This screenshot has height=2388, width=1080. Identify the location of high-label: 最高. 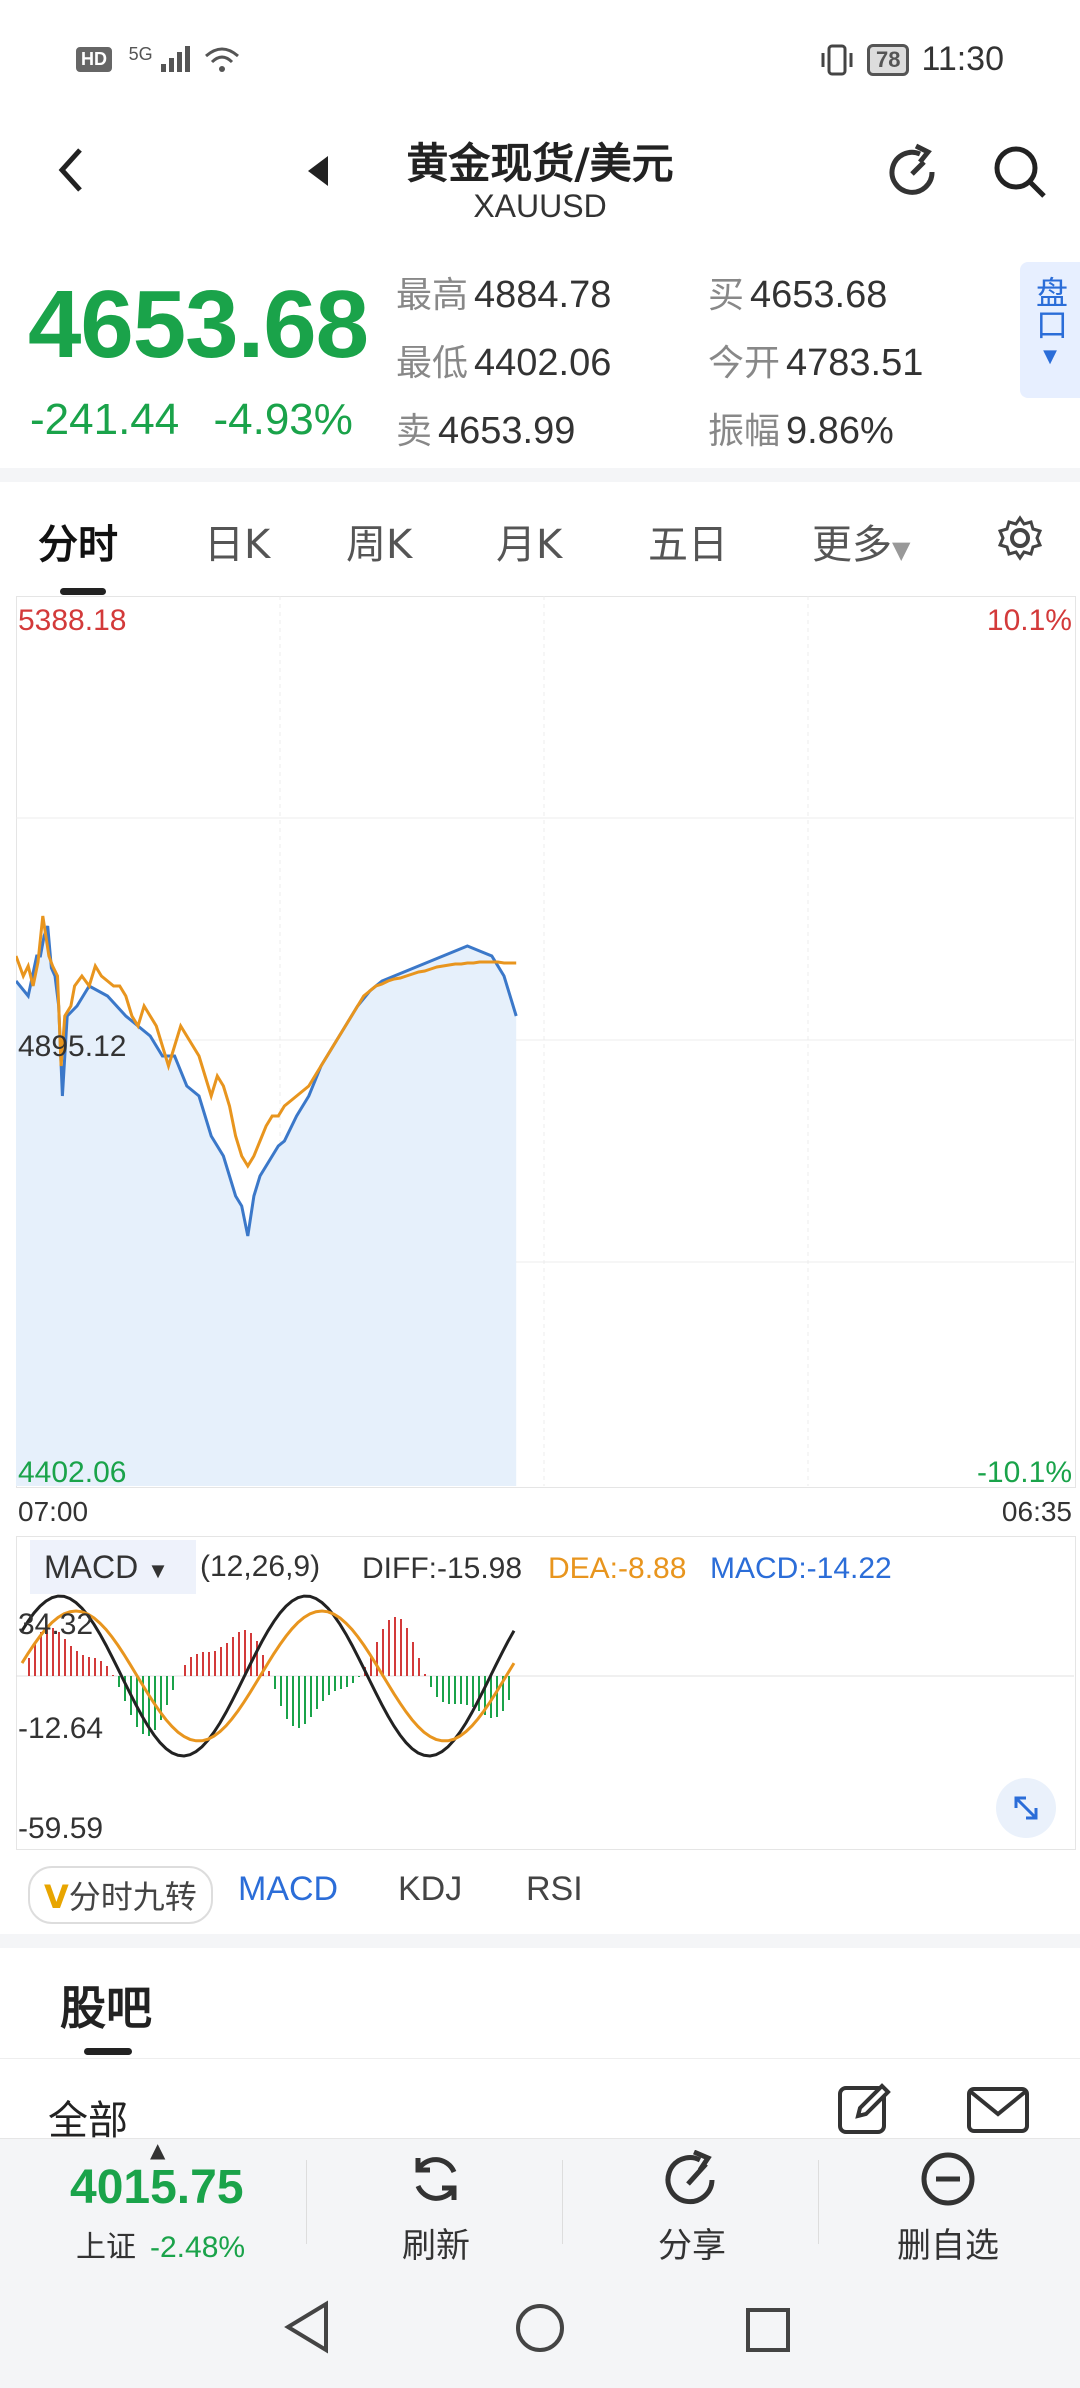
(432, 295).